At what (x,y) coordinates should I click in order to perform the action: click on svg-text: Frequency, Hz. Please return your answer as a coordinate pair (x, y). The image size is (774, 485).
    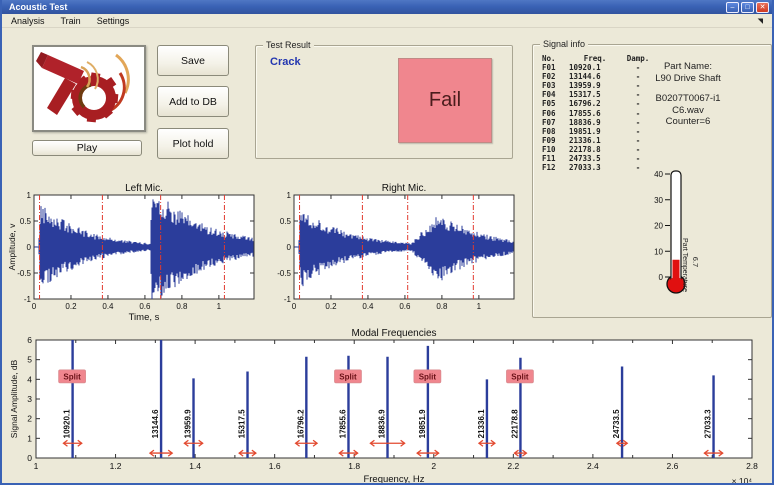
    Looking at the image, I should click on (393, 479).